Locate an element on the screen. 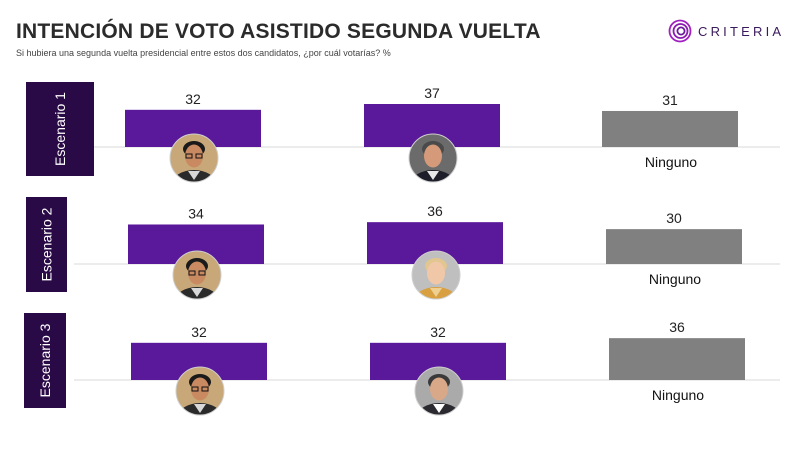  value-label: 37 is located at coordinates (432, 93).